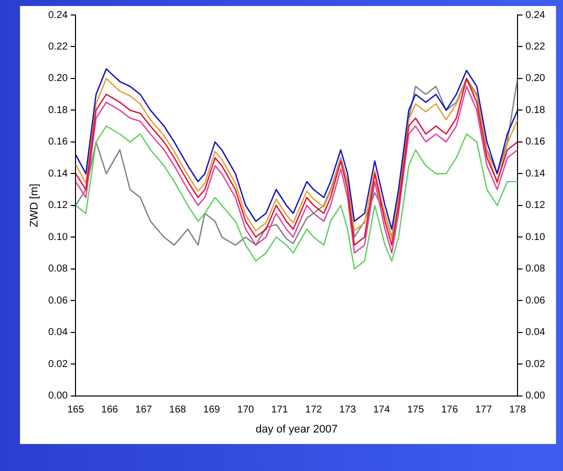  Describe the element at coordinates (58, 174) in the screenshot. I see `y-tick-label: 0.14` at that location.